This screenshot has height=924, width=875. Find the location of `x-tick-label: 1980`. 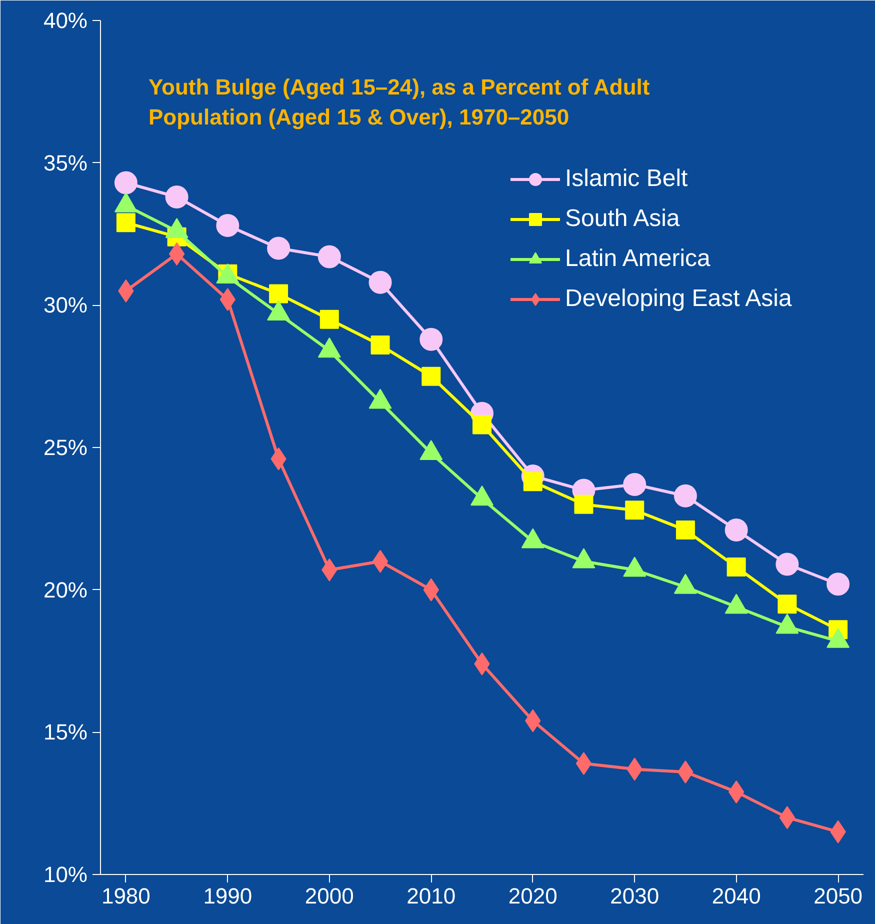

x-tick-label: 1980 is located at coordinates (125, 896).